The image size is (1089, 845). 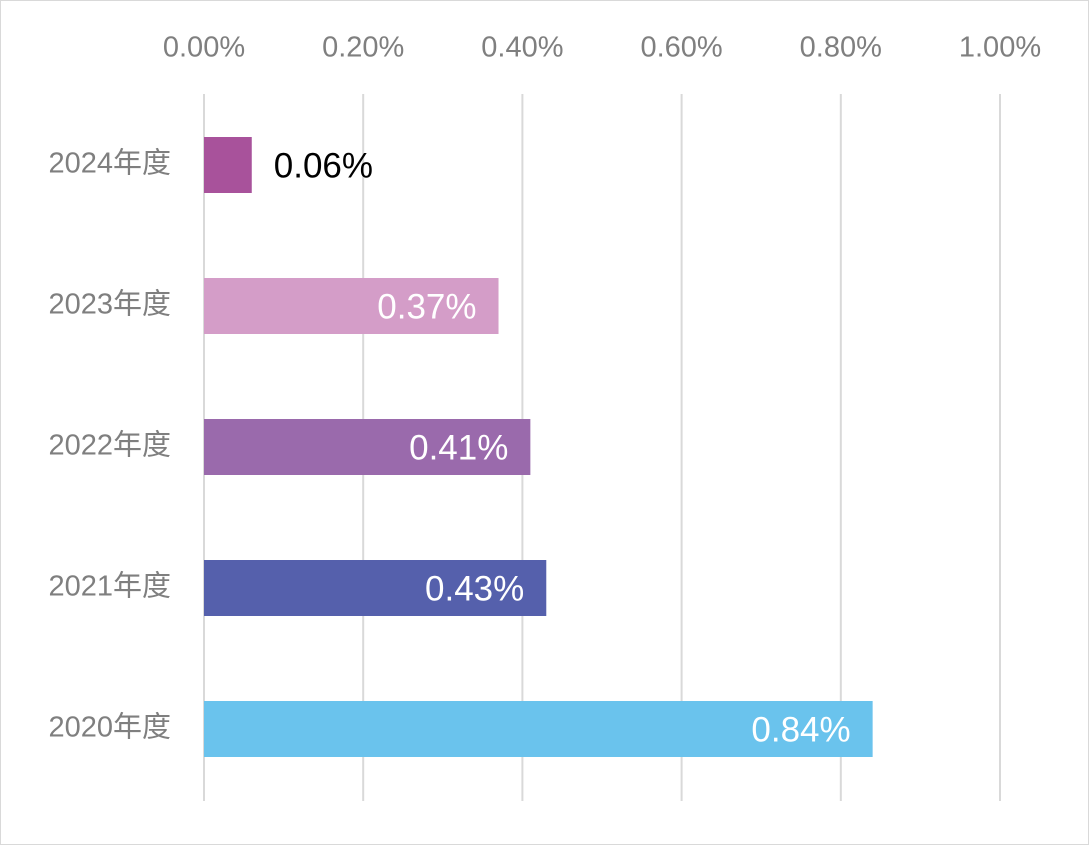 What do you see at coordinates (363, 48) in the screenshot?
I see `x-tick-label: 0.20%` at bounding box center [363, 48].